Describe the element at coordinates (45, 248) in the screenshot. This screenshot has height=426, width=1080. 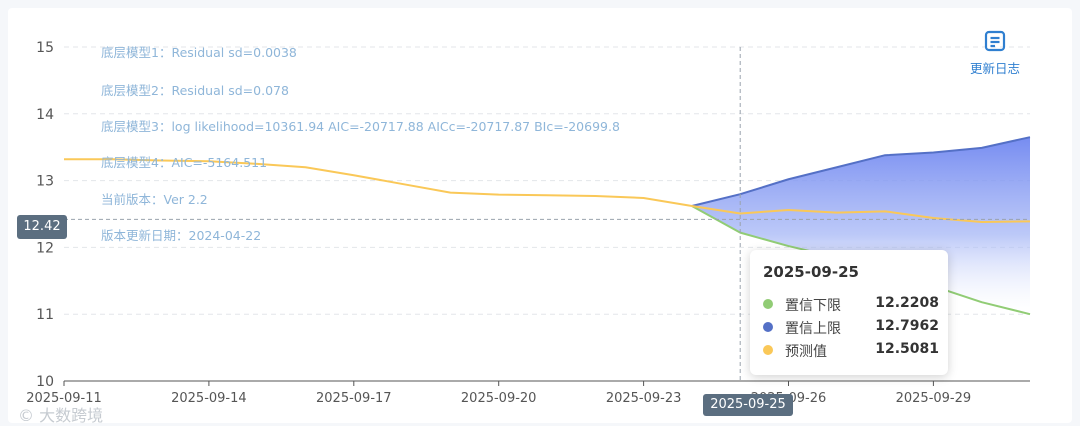
I see `y-tick-12: 12` at that location.